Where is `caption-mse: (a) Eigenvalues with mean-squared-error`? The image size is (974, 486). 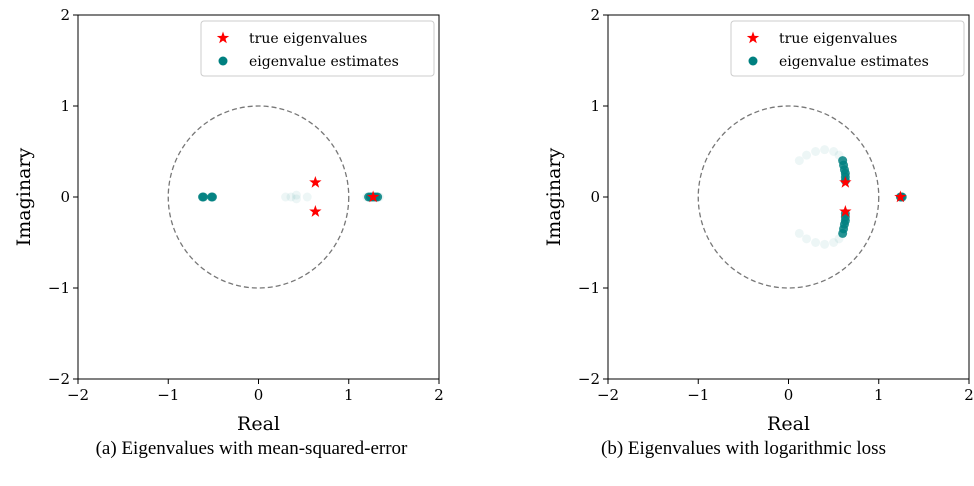
caption-mse: (a) Eigenvalues with mean-squared-error is located at coordinates (251, 448).